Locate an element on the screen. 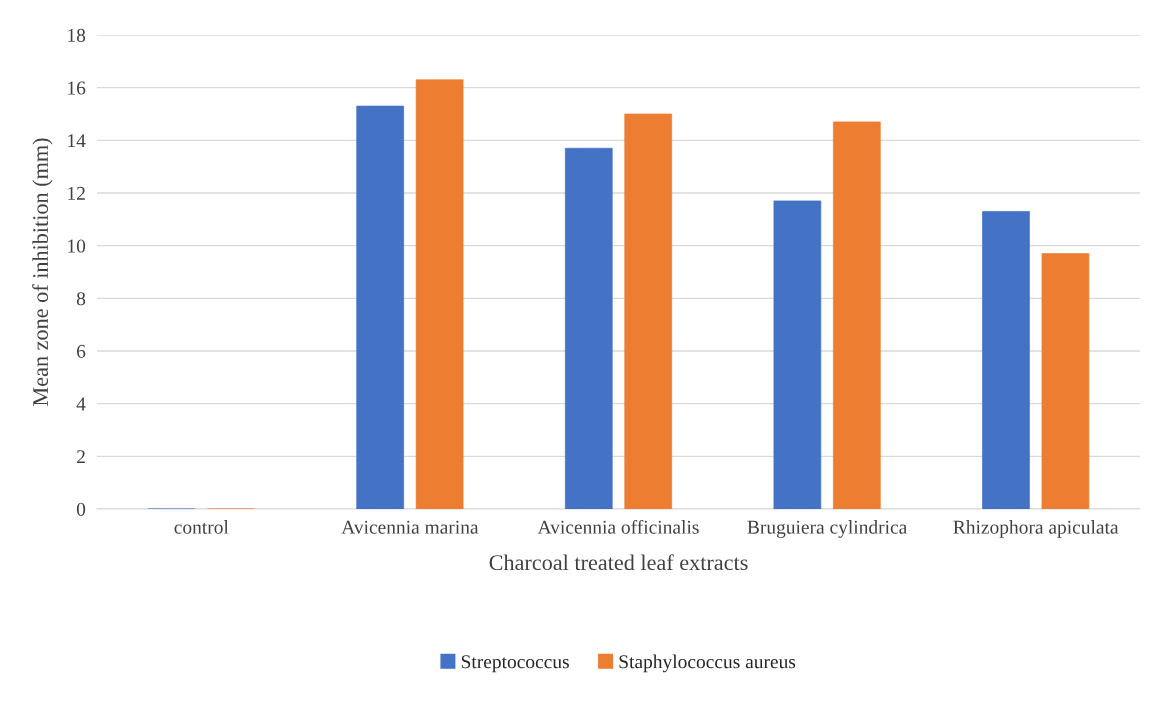 This screenshot has height=704, width=1163. y-axis-title: Mean zone of inhibition (mm) is located at coordinates (42, 272).